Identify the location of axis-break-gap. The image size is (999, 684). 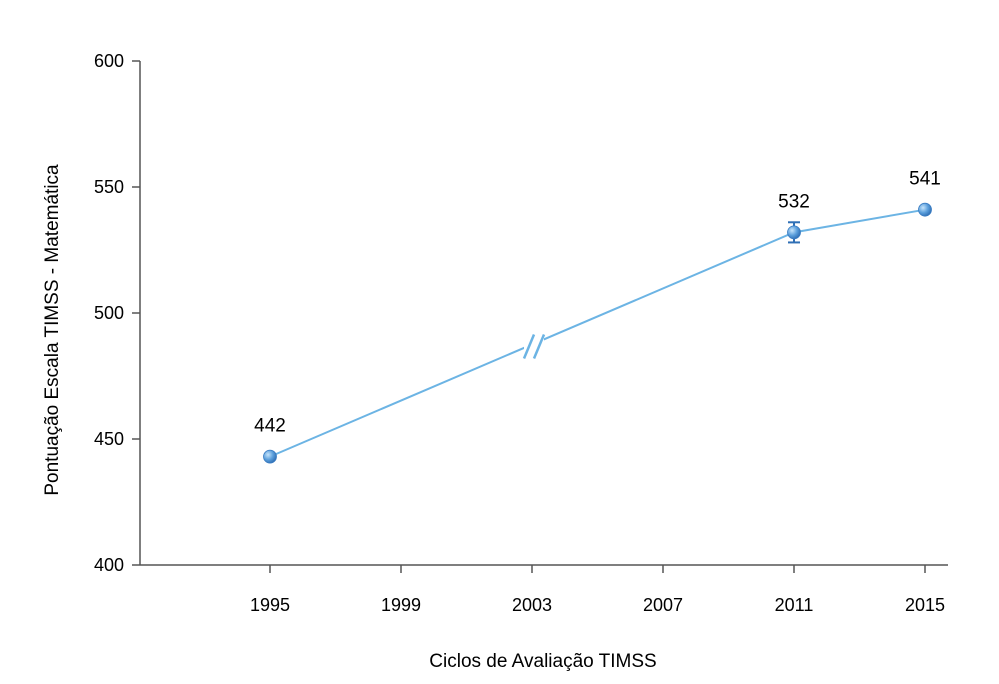
(534, 346).